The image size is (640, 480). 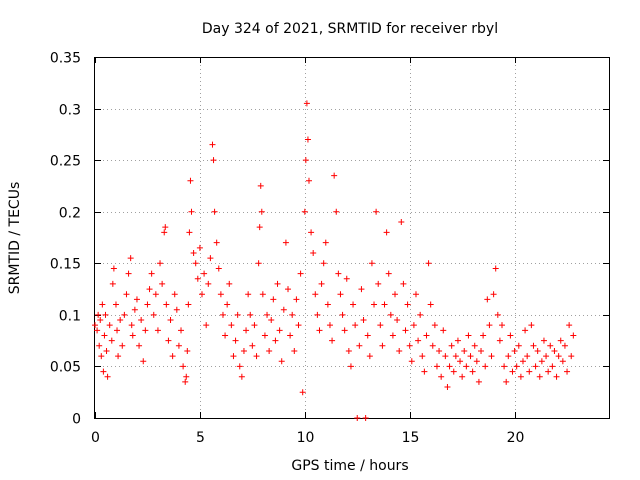 What do you see at coordinates (306, 438) in the screenshot?
I see `x-tick-label: 10` at bounding box center [306, 438].